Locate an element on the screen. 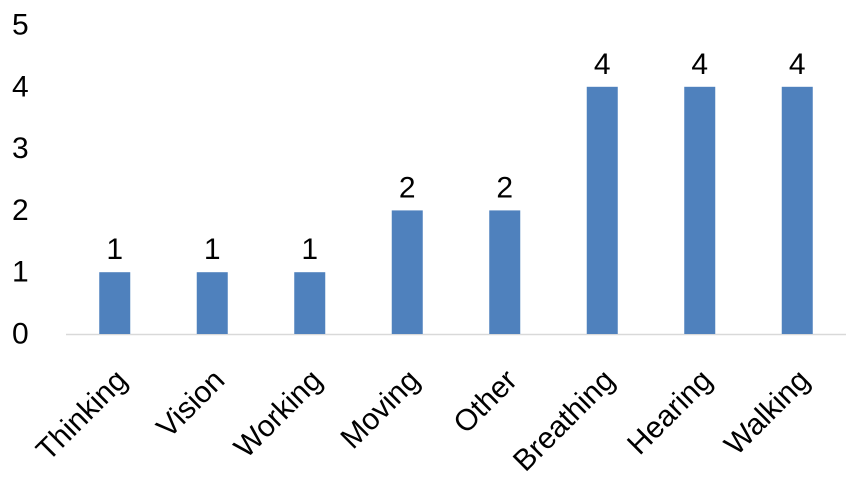  x-tick-label: Walking is located at coordinates (767, 413).